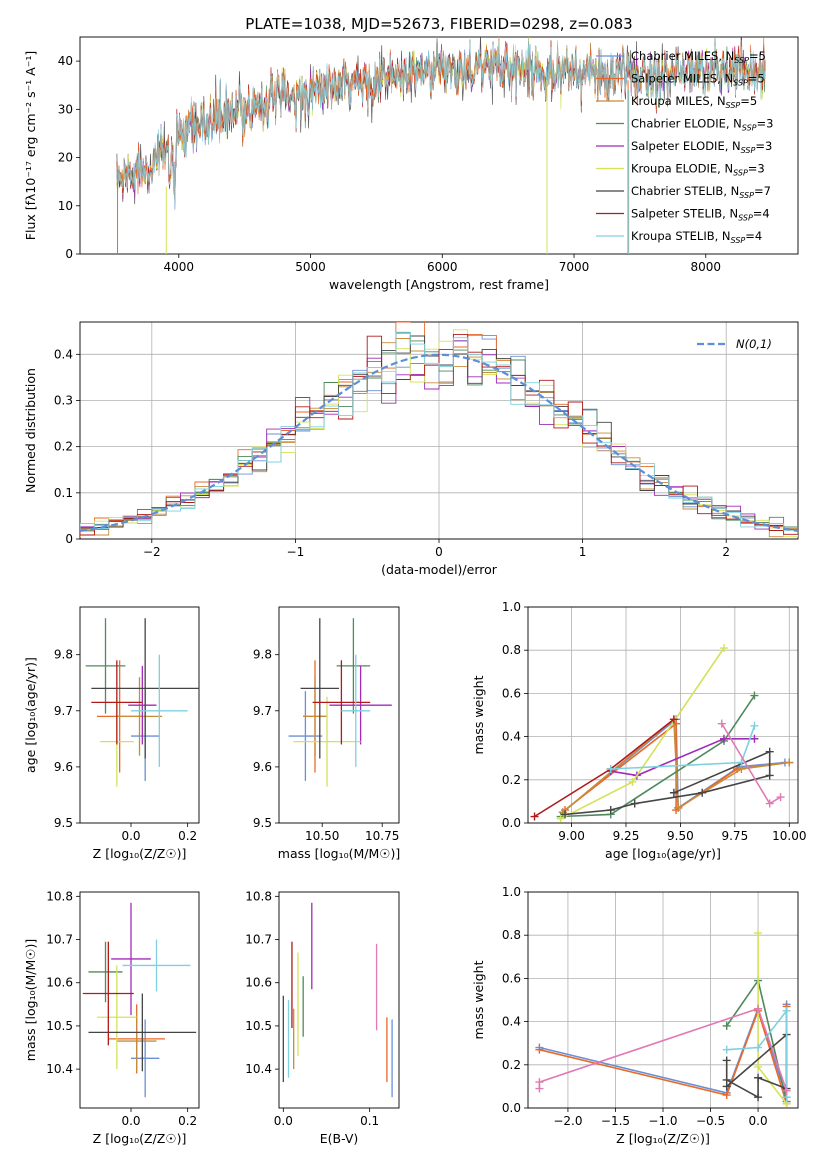  Describe the element at coordinates (574, 267) in the screenshot. I see `x-tick-label: 7000` at that location.